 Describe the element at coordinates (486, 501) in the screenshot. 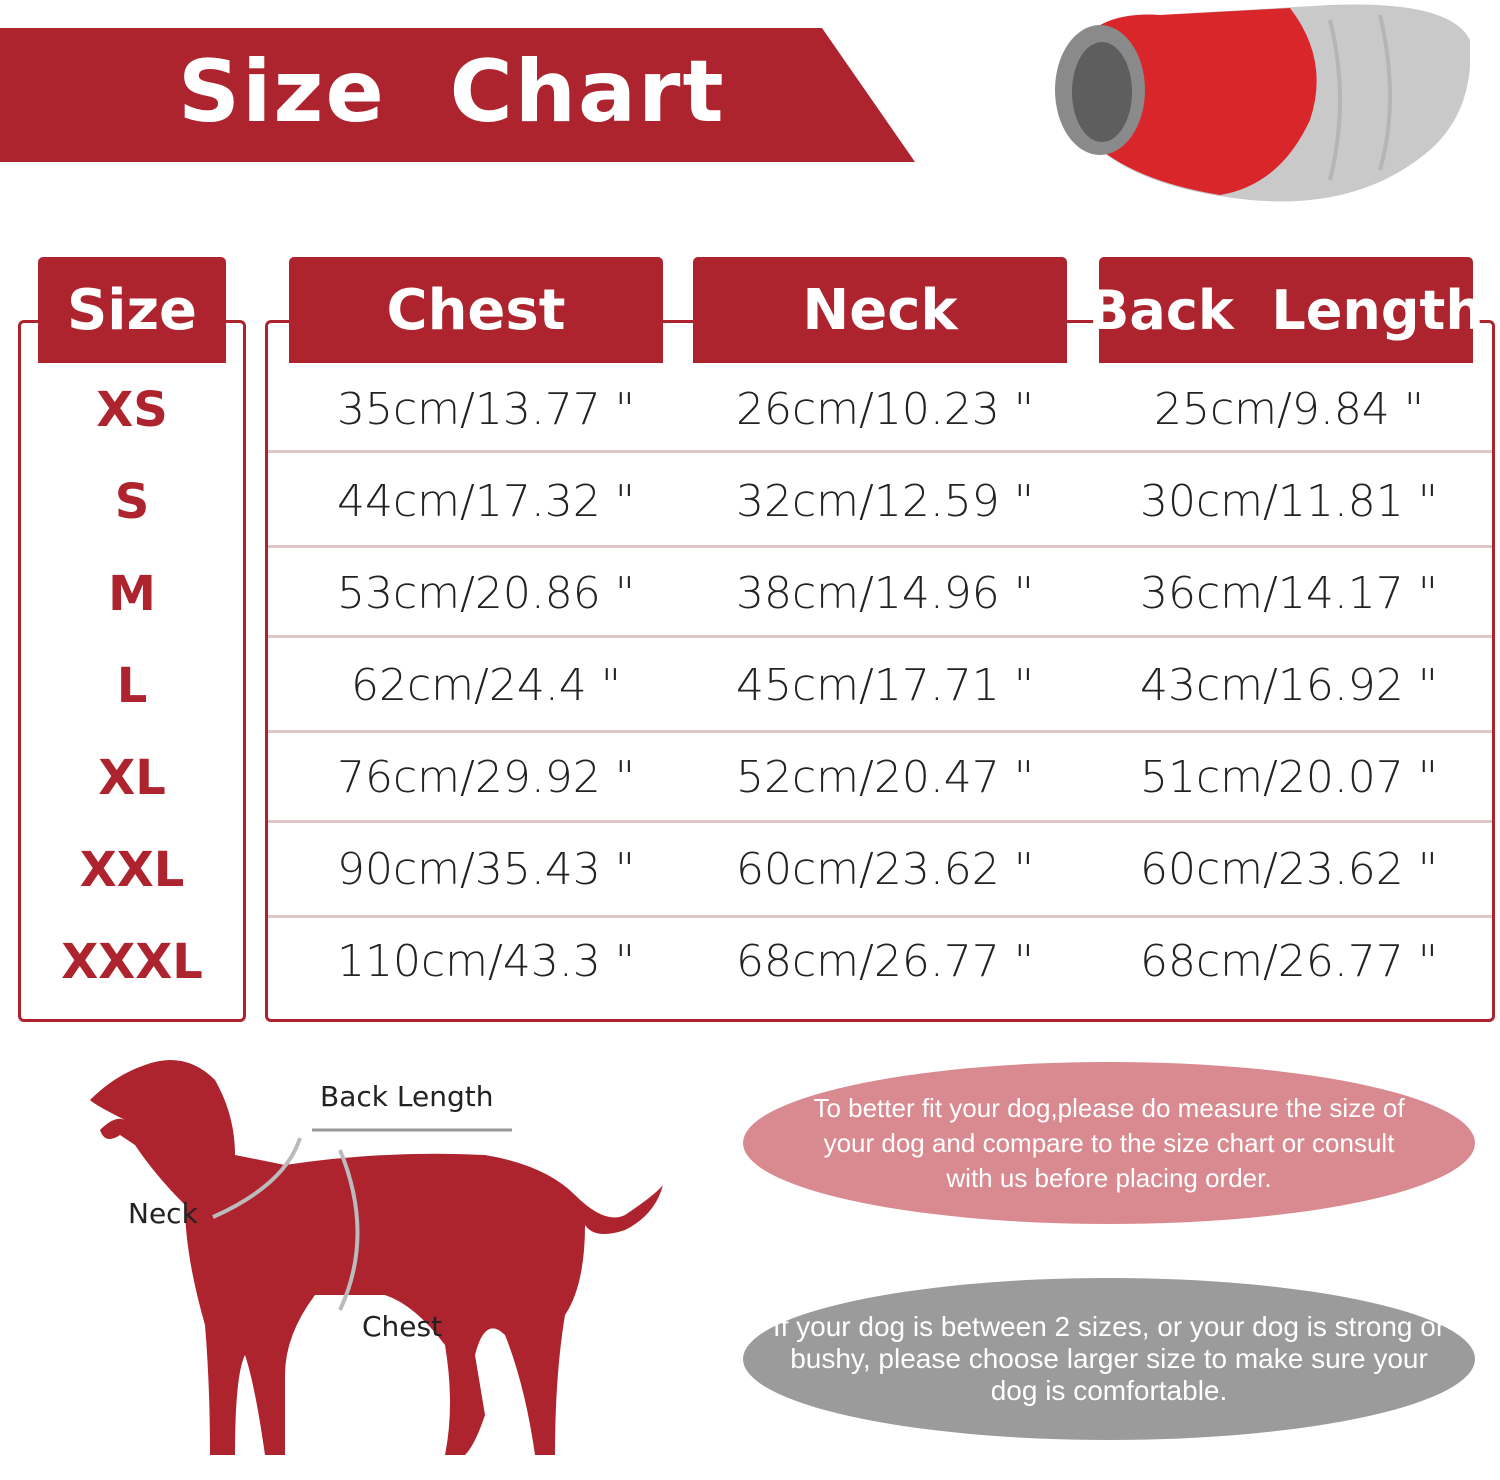

I see `chest-value: 44cm/17.32 "` at that location.